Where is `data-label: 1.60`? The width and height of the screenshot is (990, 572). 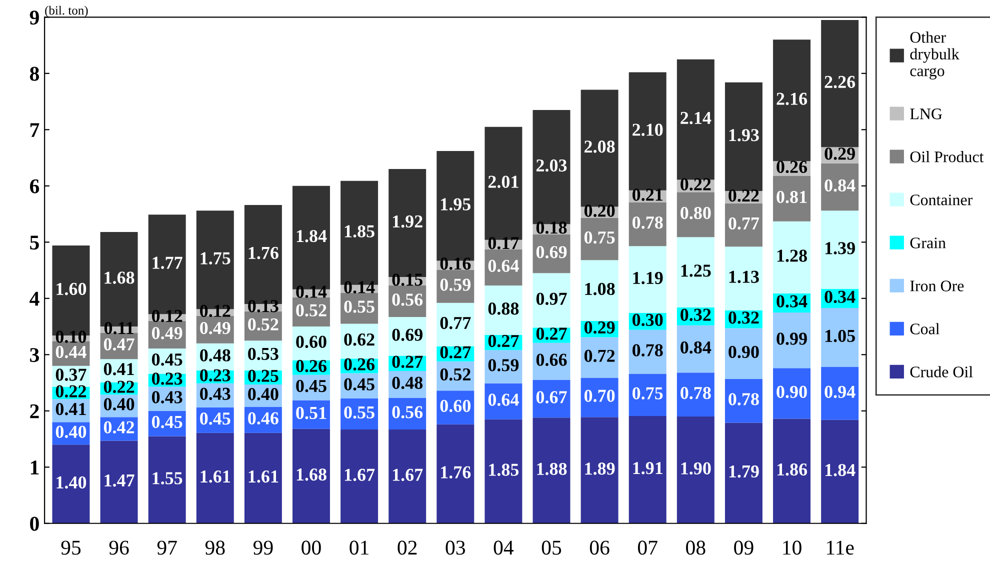 data-label: 1.60 is located at coordinates (71, 289).